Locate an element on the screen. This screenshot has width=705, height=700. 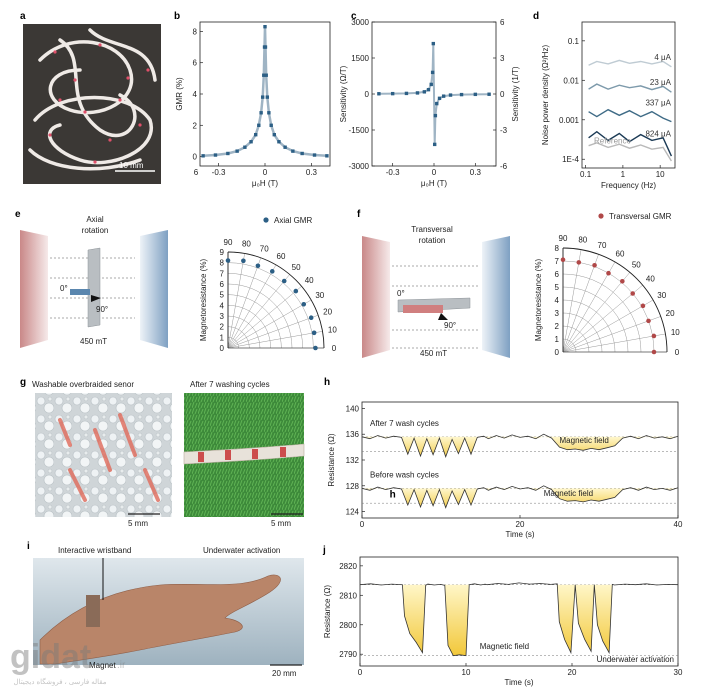
f-legend-label: Transversal GMR is located at coordinates (640, 216).